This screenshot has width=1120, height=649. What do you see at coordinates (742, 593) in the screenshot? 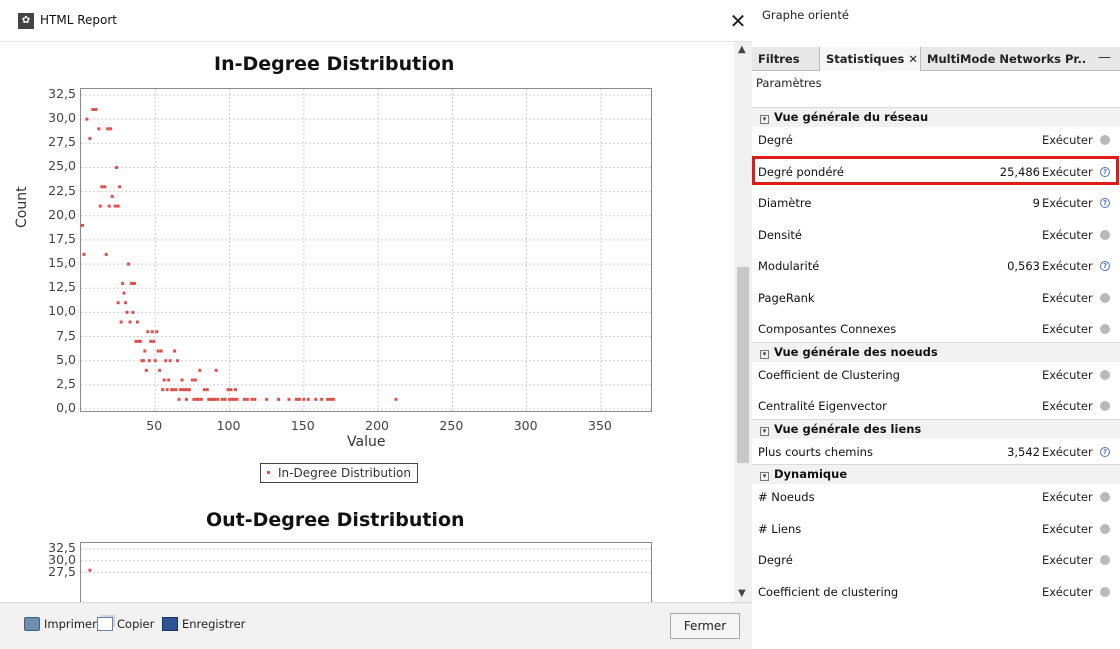
I see `scroll-down-icon: ▼` at bounding box center [742, 593].